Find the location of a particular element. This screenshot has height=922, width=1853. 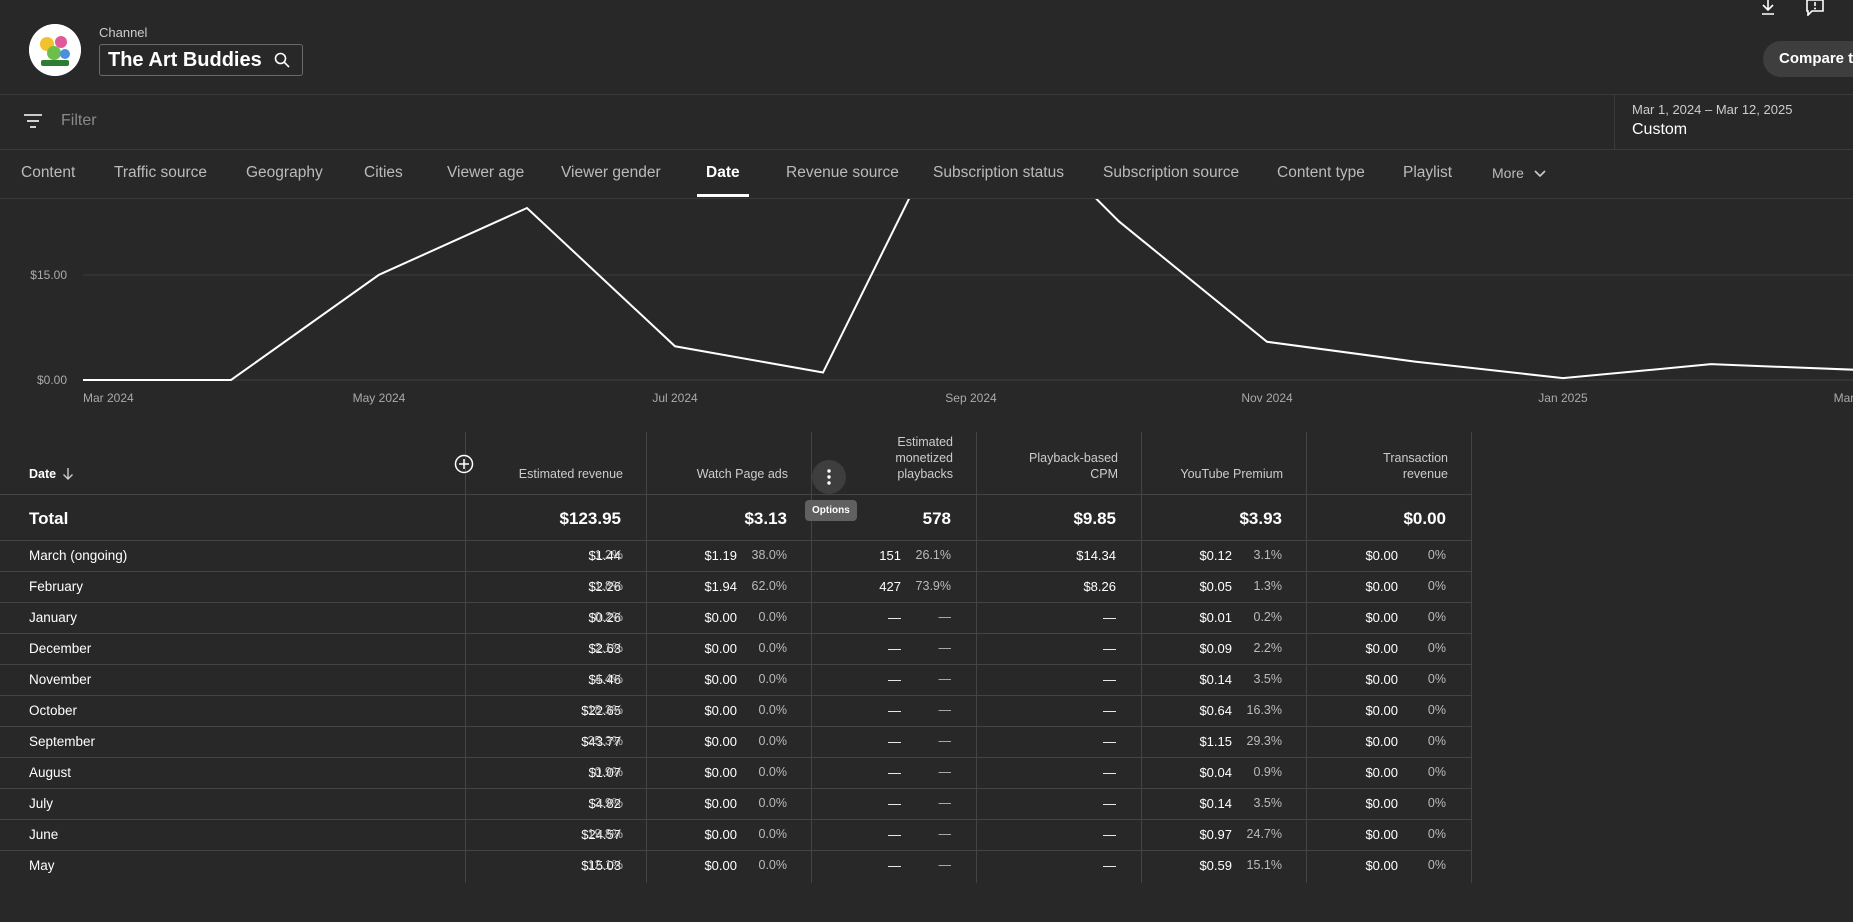

date-range-picker: Mar 1, 2024 – Mar 12, 2025 Custom is located at coordinates (1733, 122).